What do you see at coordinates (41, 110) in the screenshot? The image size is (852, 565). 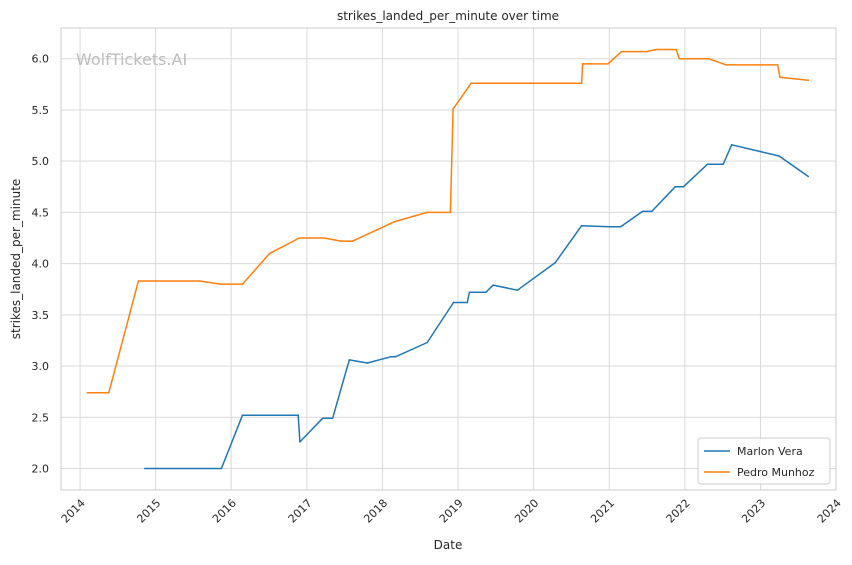 I see `y-tick-label: 5.5` at bounding box center [41, 110].